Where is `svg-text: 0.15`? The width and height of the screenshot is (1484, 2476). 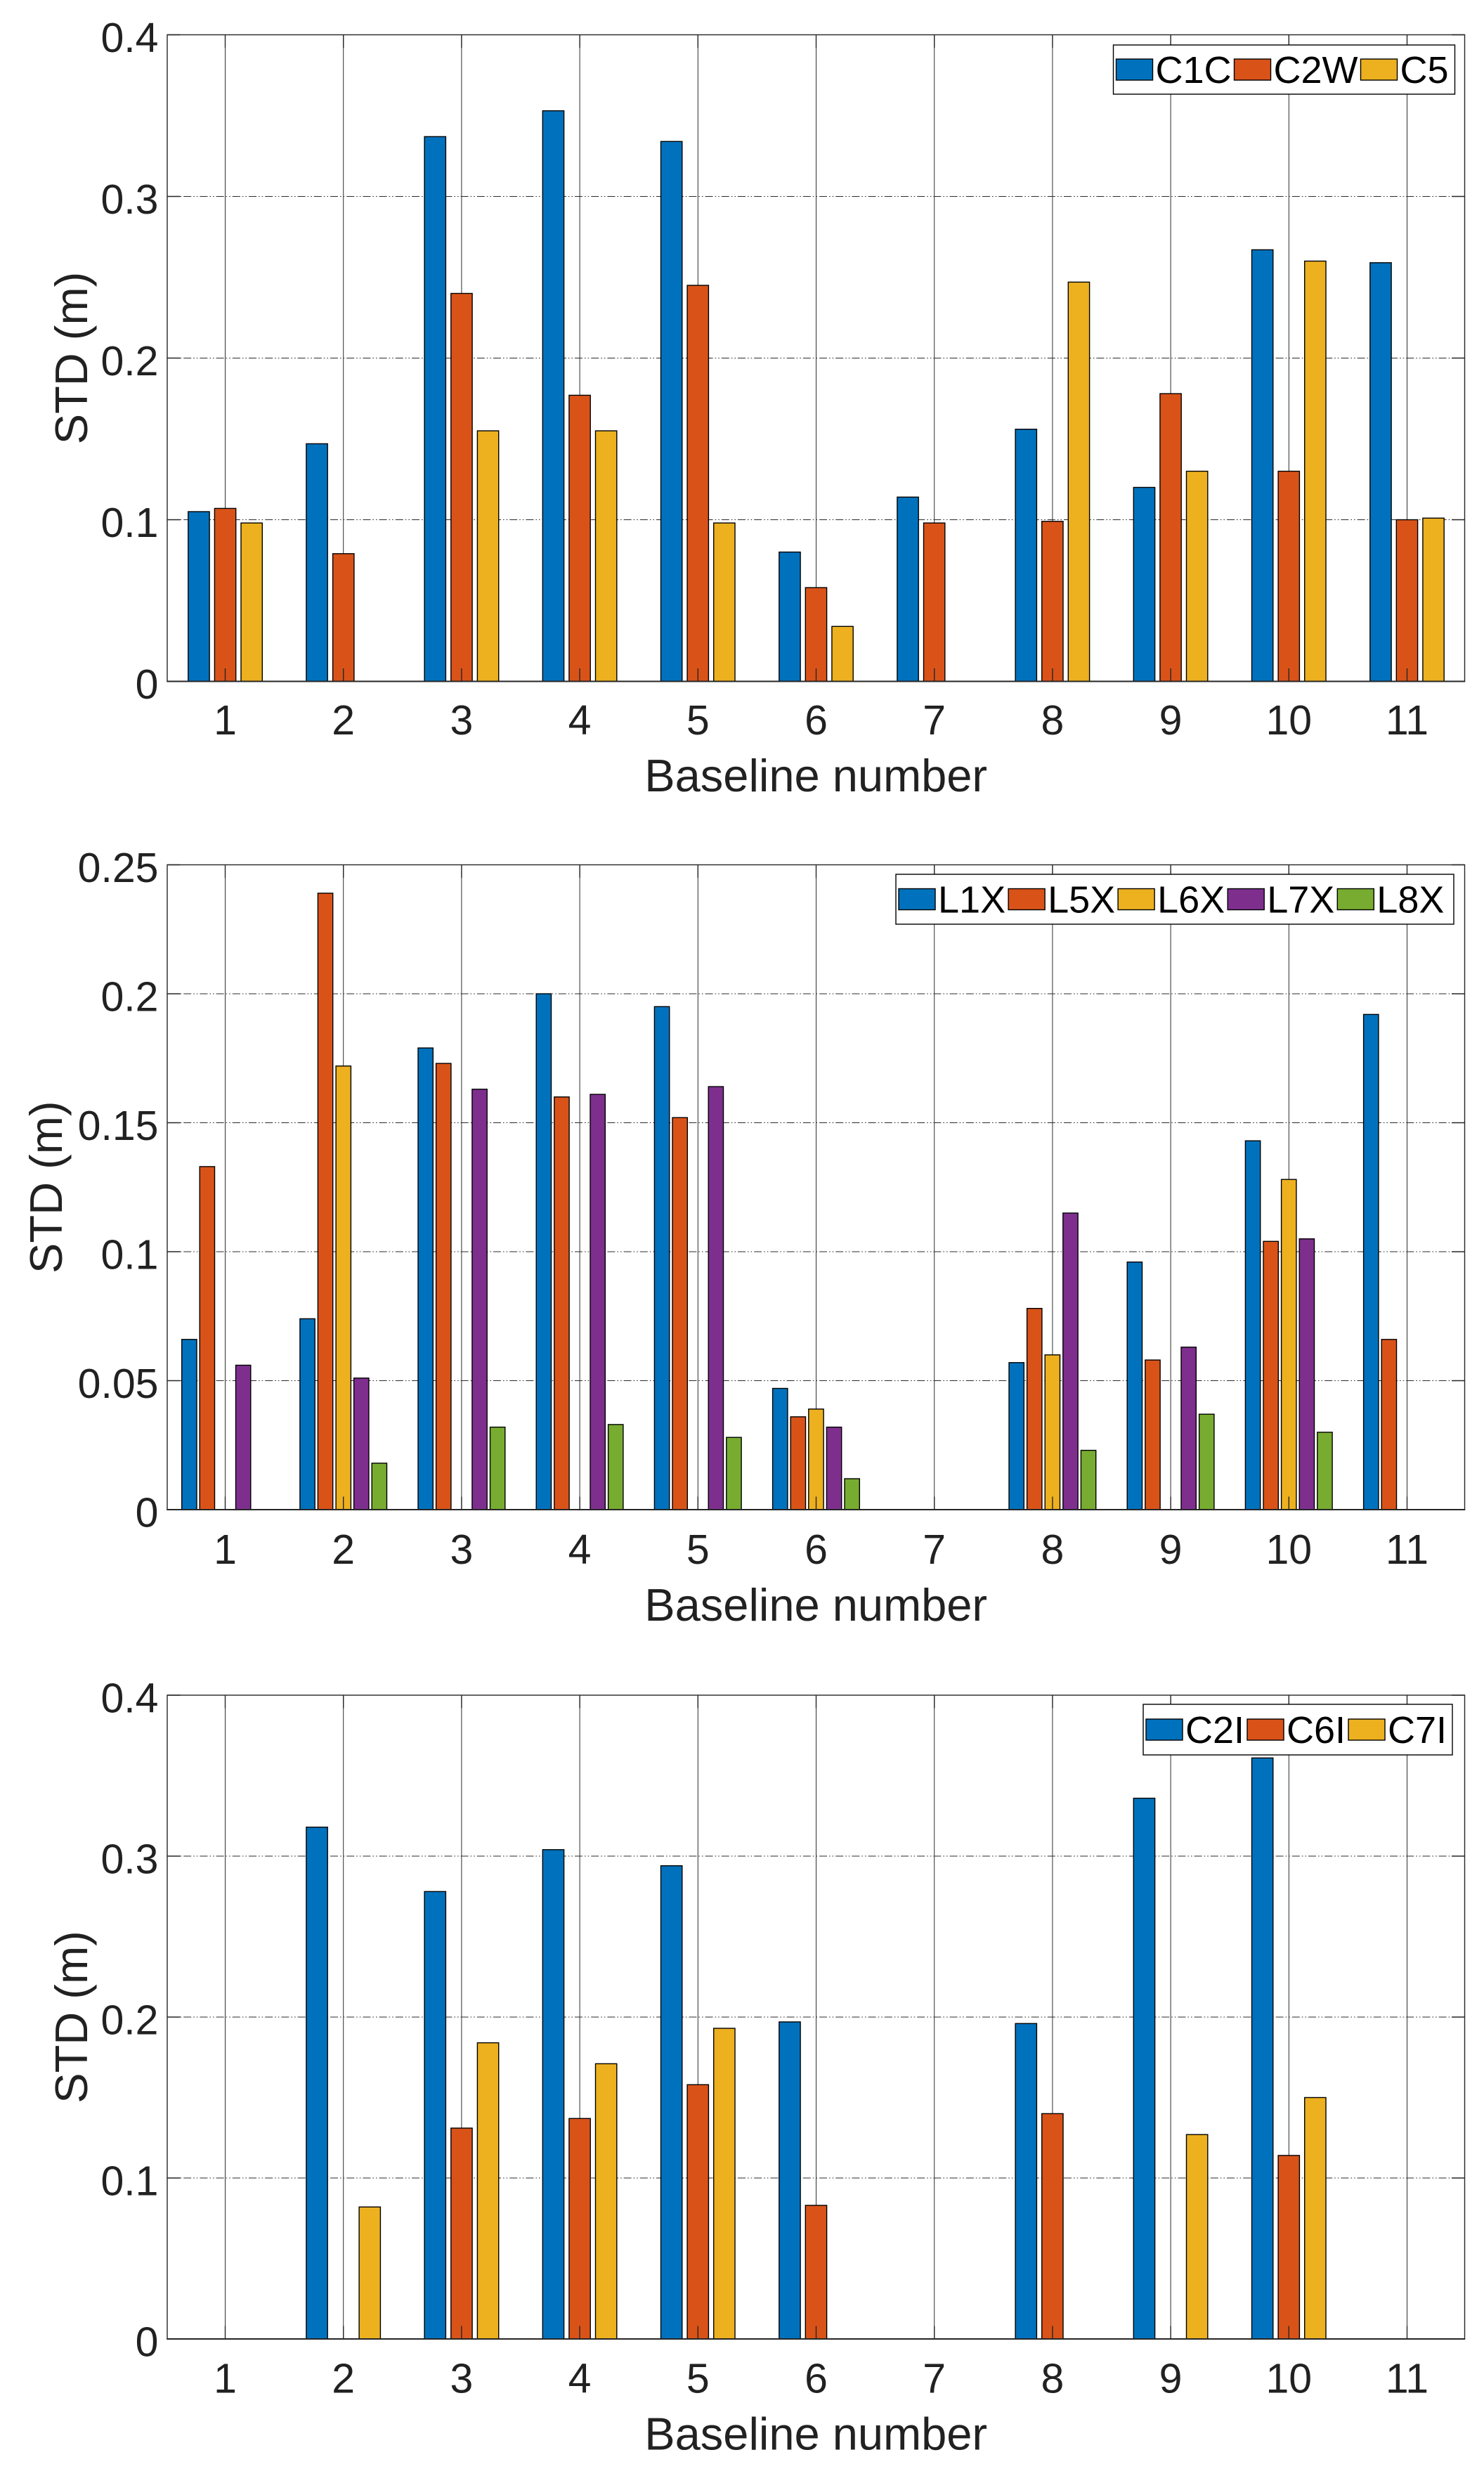 svg-text: 0.15 is located at coordinates (118, 1126).